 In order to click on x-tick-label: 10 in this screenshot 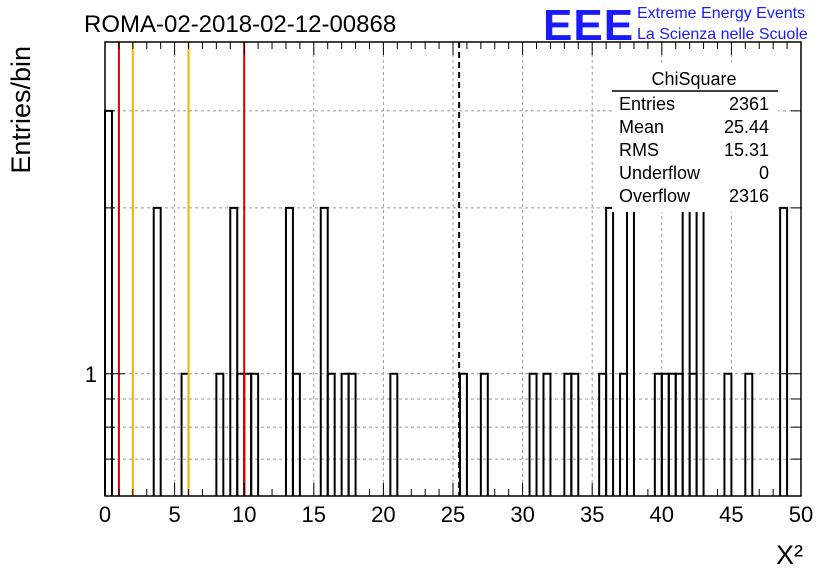, I will do `click(244, 514)`.